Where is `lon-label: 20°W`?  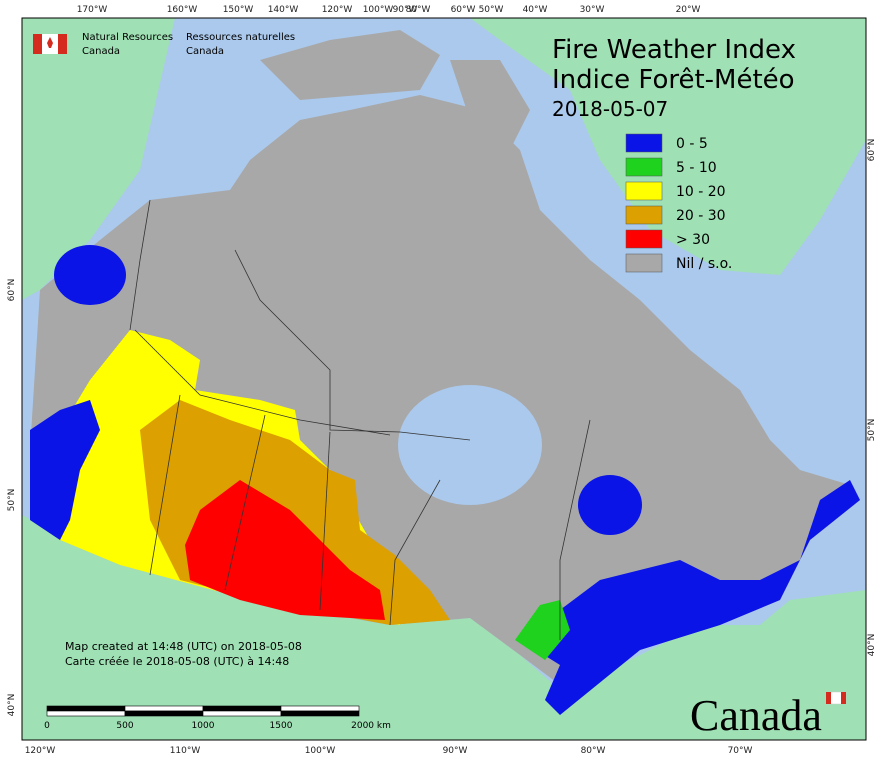 lon-label: 20°W is located at coordinates (688, 10).